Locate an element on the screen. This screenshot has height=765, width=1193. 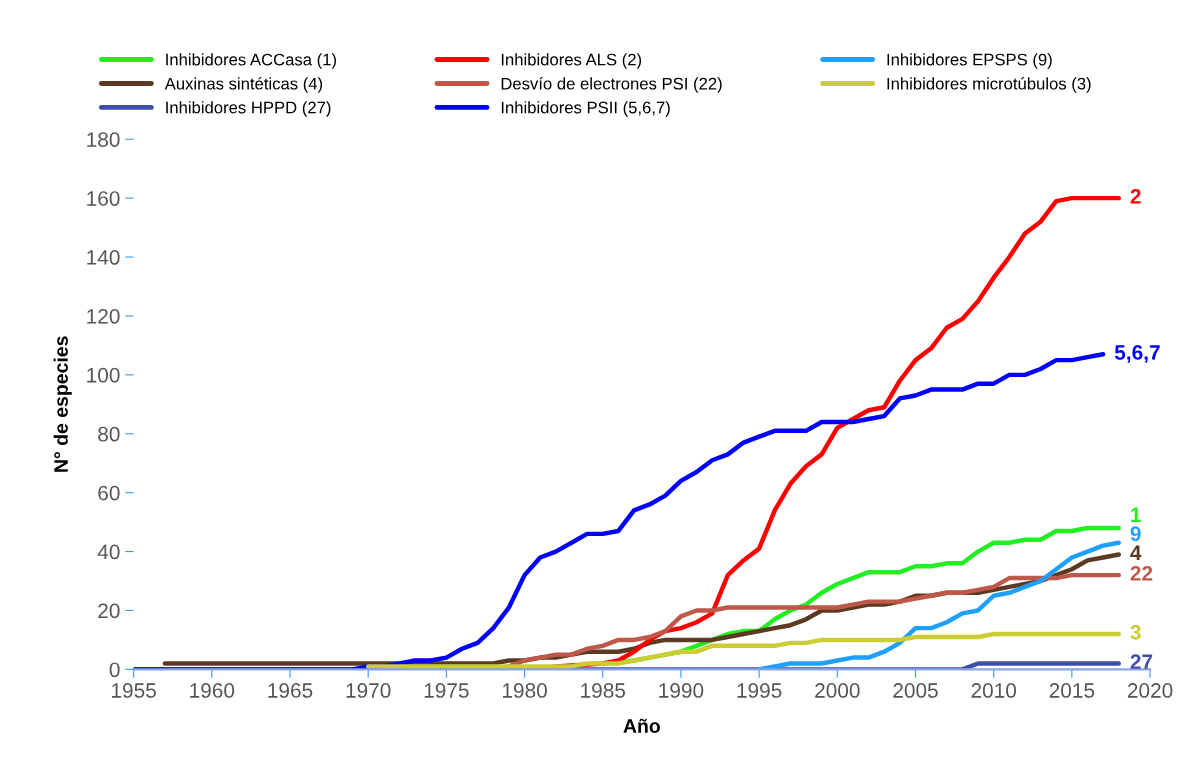
x-tick-label: 2015 is located at coordinates (1072, 690).